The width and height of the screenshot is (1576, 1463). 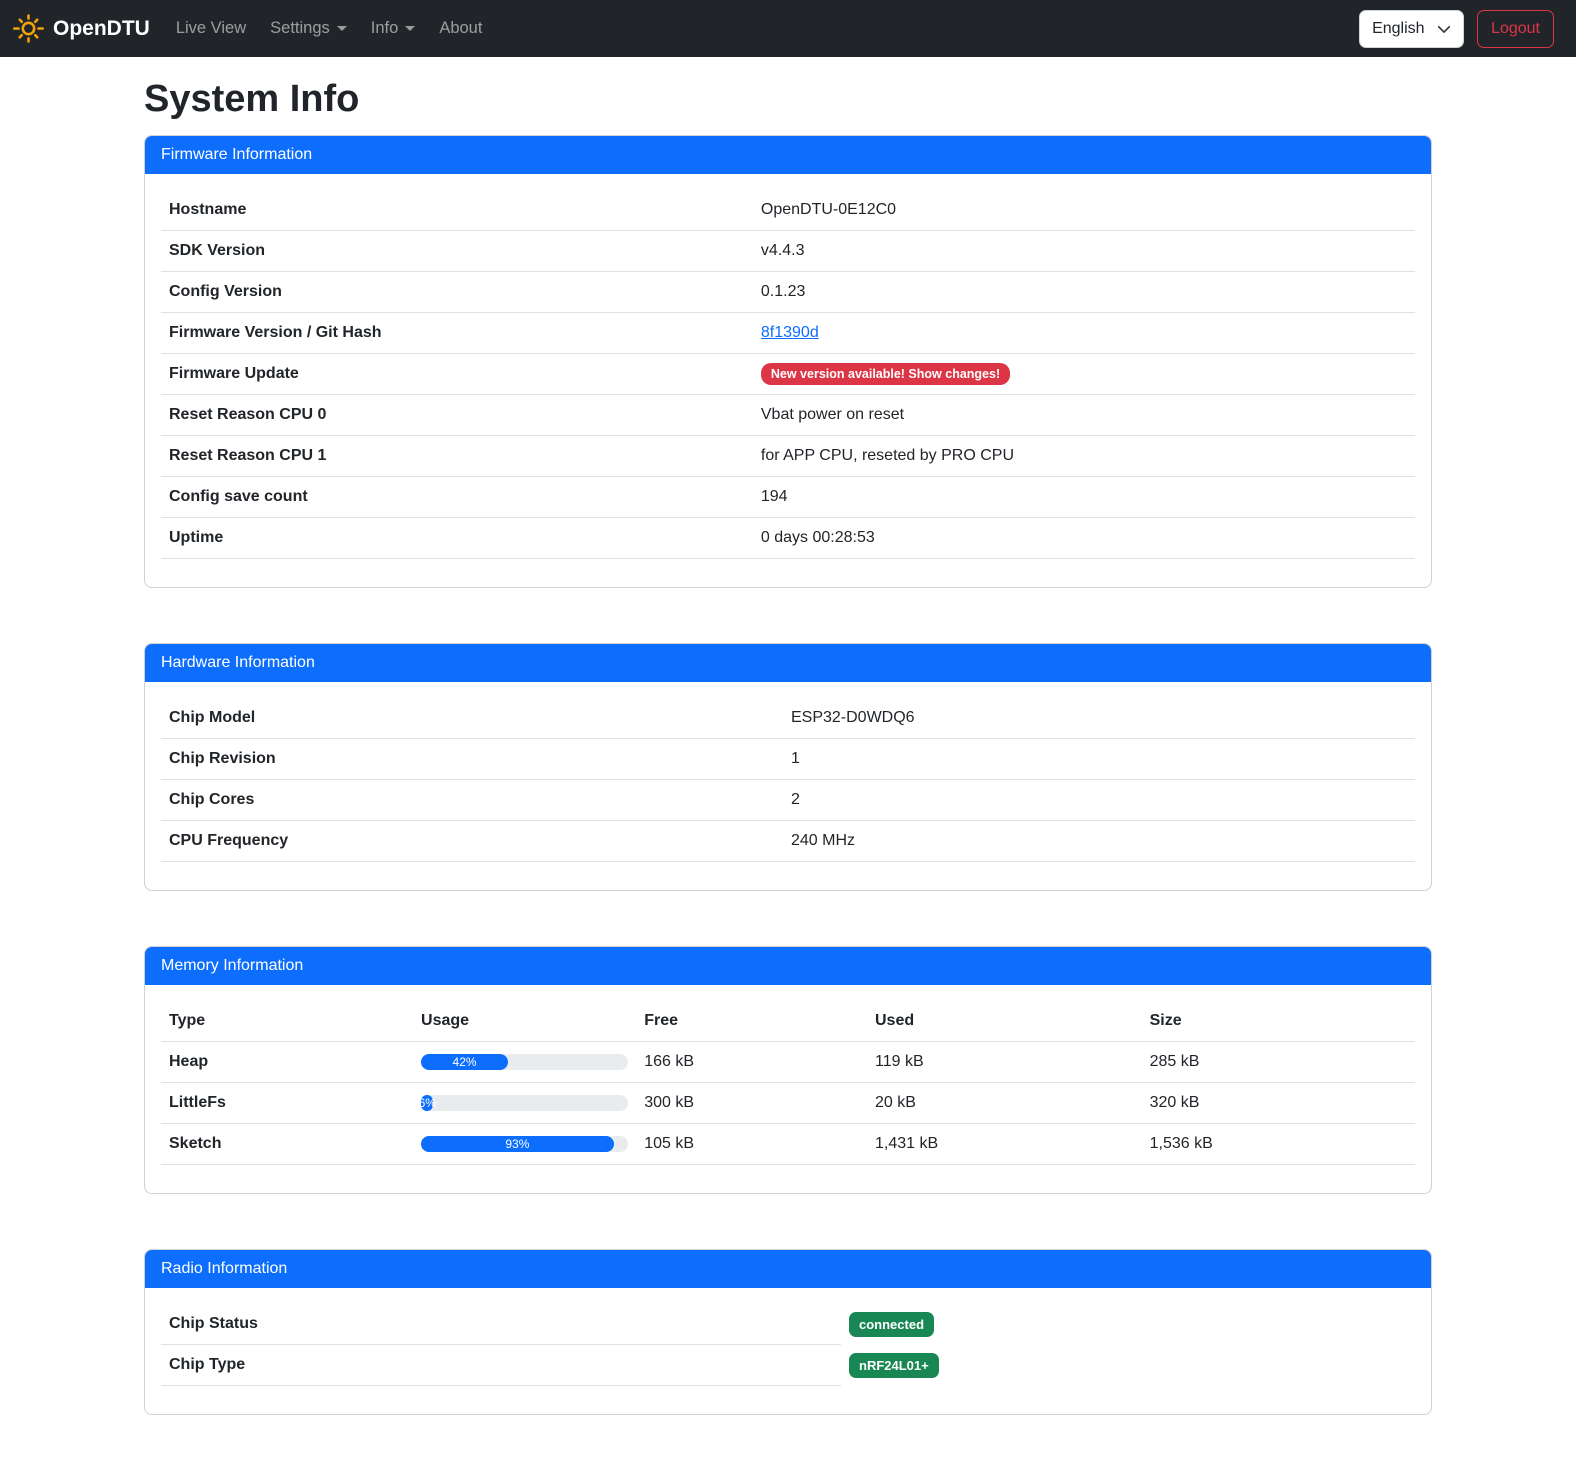 I want to click on memory-card-header: Memory Information, so click(x=788, y=965).